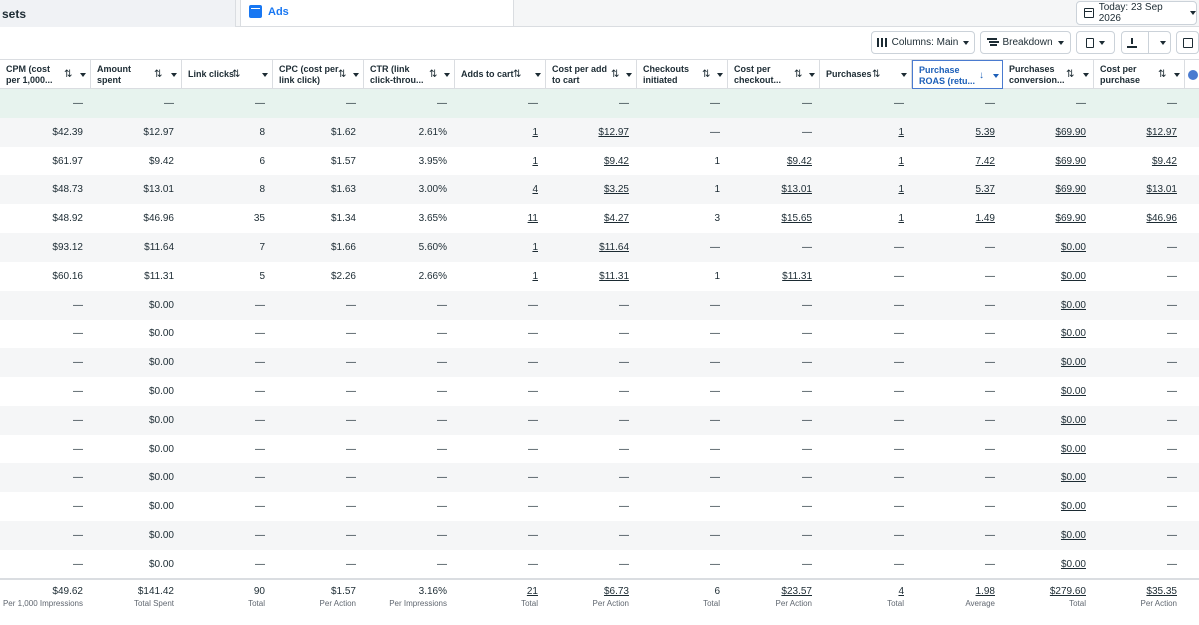 The width and height of the screenshot is (1199, 625). I want to click on total-value: $6.73, so click(616, 591).